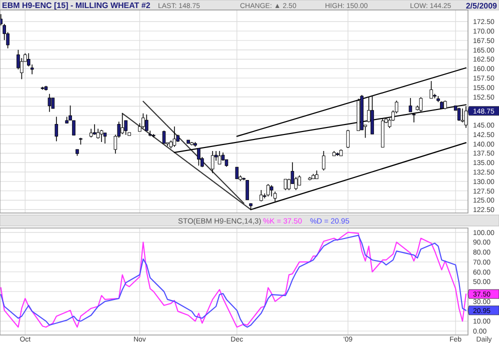 This screenshot has height=343, width=499. What do you see at coordinates (482, 6) in the screenshot?
I see `annotation: 2/5/2009` at bounding box center [482, 6].